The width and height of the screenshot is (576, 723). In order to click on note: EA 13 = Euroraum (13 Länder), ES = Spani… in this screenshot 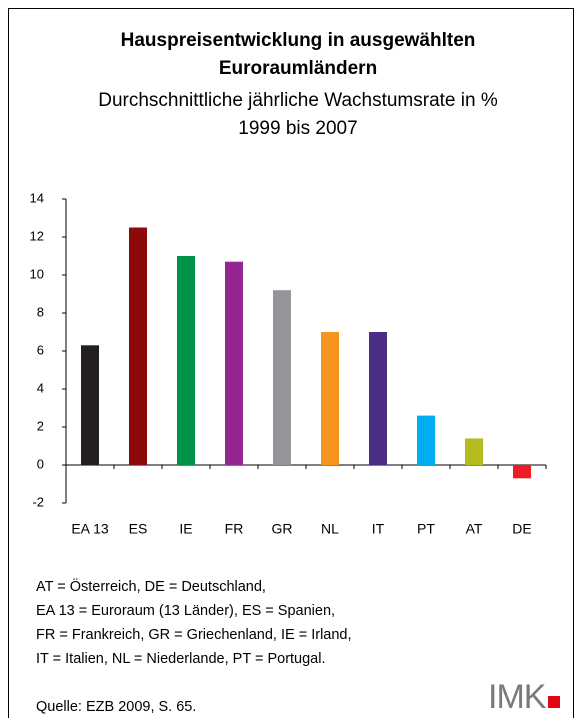, I will do `click(185, 611)`.